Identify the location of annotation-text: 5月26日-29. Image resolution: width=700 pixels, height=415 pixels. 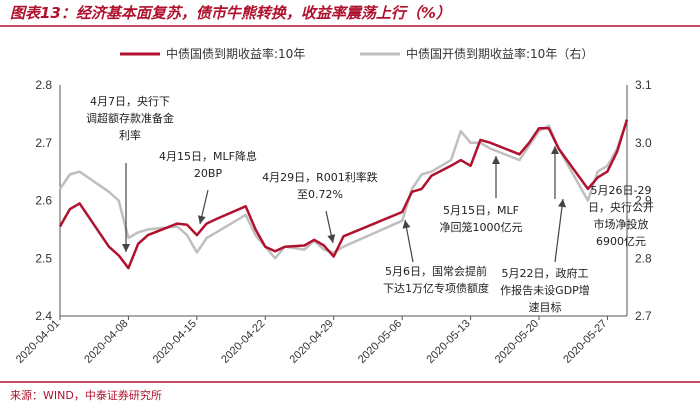
(621, 190).